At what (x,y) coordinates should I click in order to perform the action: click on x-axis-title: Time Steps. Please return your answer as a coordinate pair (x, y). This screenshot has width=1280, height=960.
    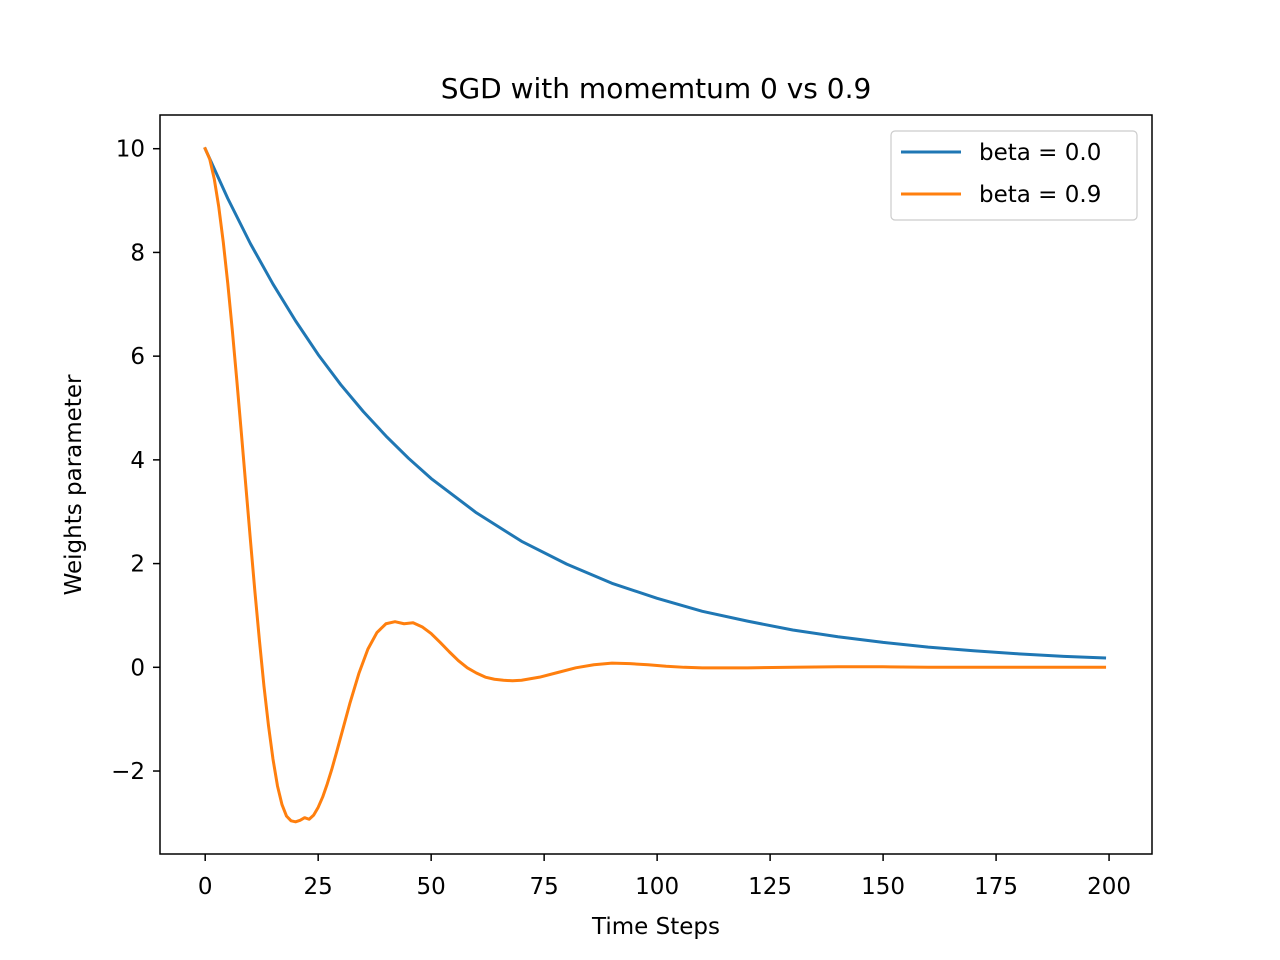
    Looking at the image, I should click on (655, 927).